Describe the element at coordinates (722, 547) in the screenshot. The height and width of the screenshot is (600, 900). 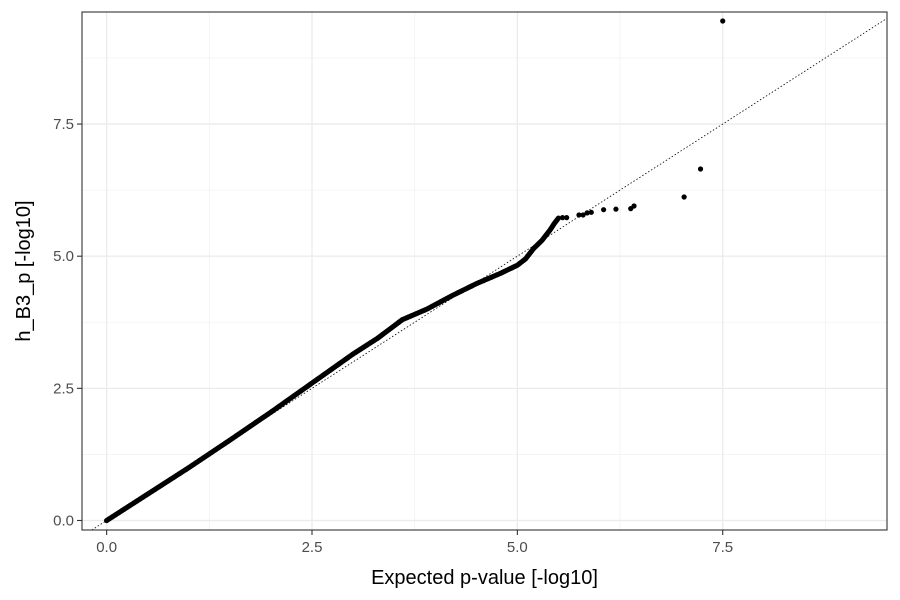
I see `x-tick-label: 7.5` at that location.